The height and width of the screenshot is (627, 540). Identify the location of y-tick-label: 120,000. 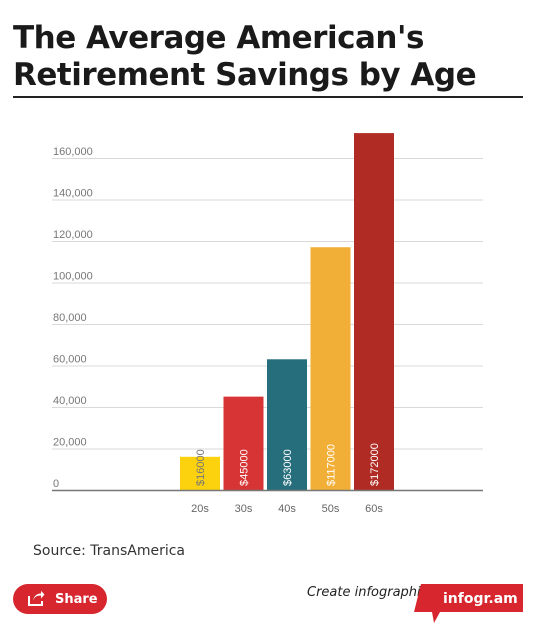
(73, 235).